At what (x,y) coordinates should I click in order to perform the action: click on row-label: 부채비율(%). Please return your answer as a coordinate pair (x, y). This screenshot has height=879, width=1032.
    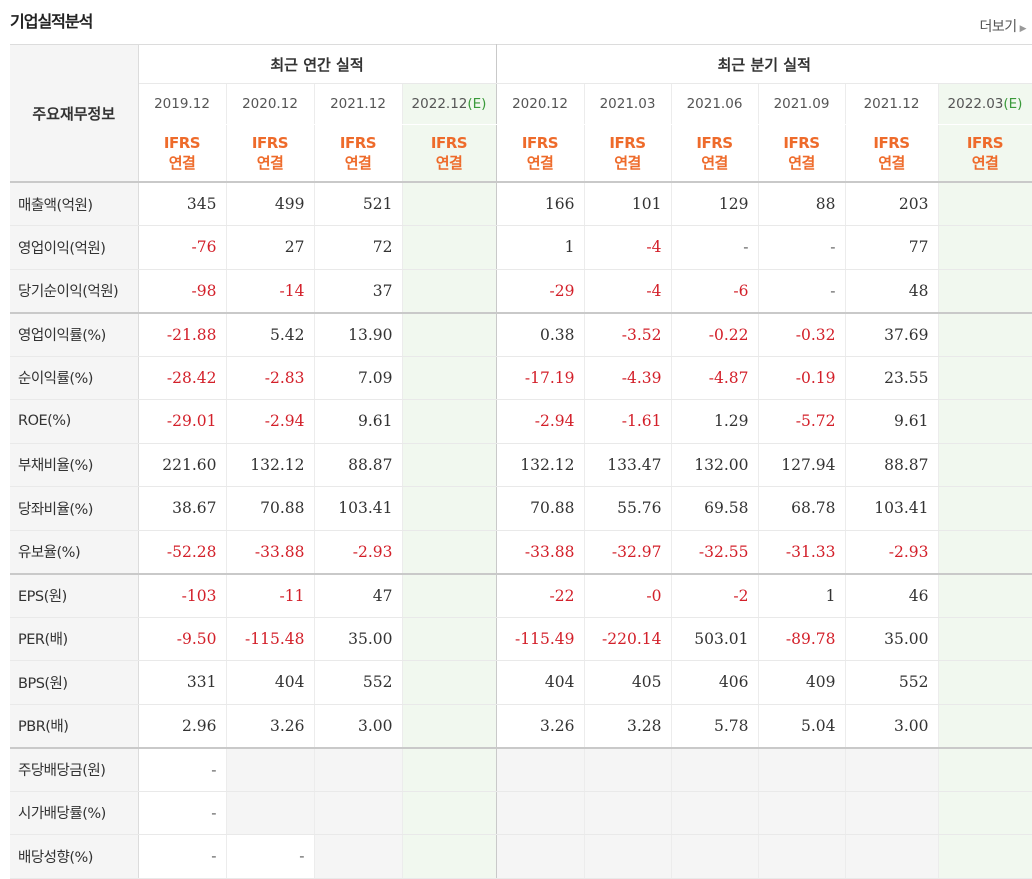
    Looking at the image, I should click on (74, 465).